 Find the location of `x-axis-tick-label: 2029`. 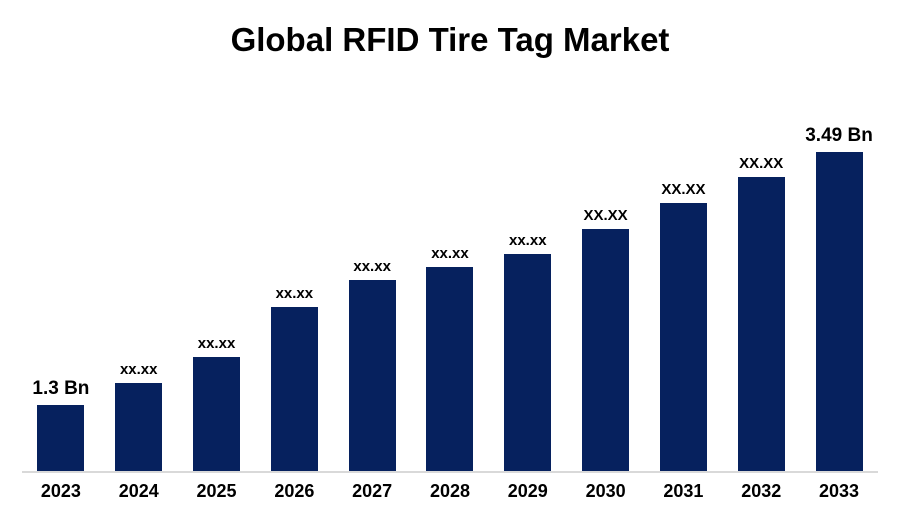

x-axis-tick-label: 2029 is located at coordinates (527, 491).